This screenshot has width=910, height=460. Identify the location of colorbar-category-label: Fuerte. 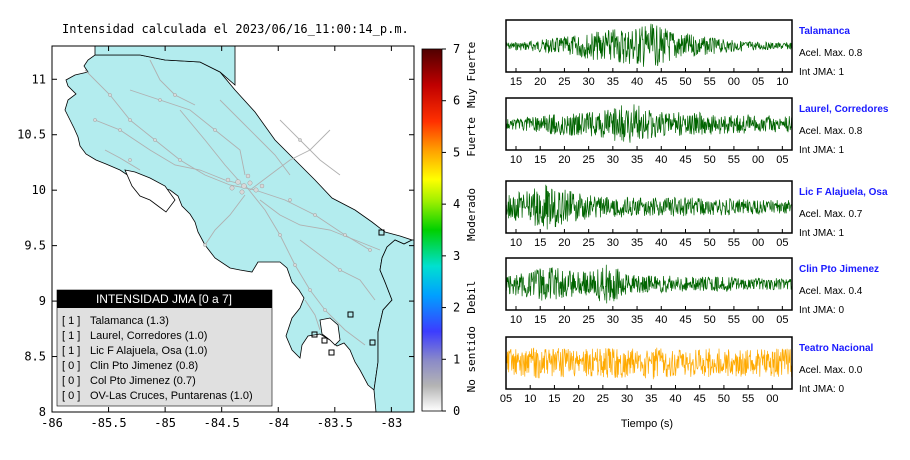
(471, 137).